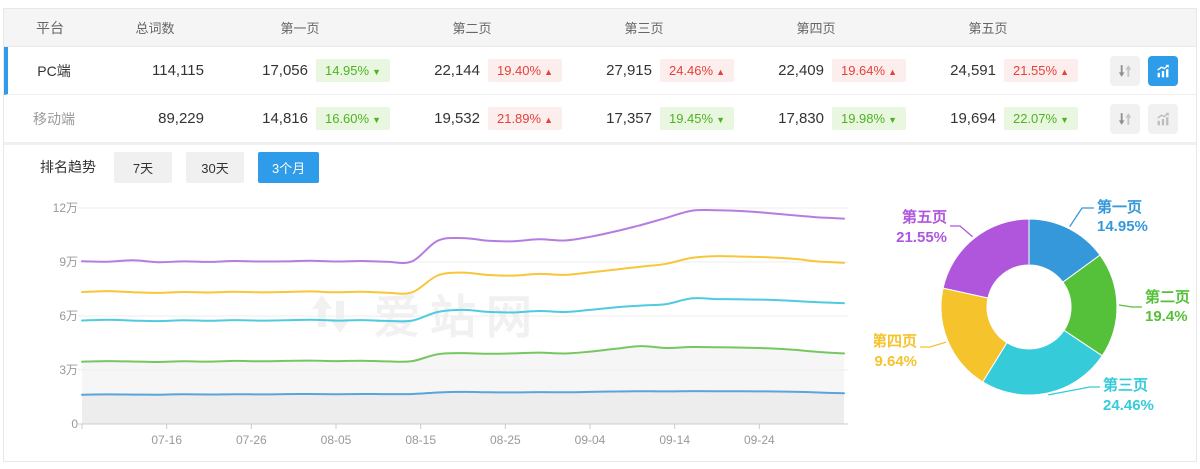 The height and width of the screenshot is (469, 1200). I want to click on trend-toolbar: 排名趋势 7天 30天 3个月, so click(600, 167).